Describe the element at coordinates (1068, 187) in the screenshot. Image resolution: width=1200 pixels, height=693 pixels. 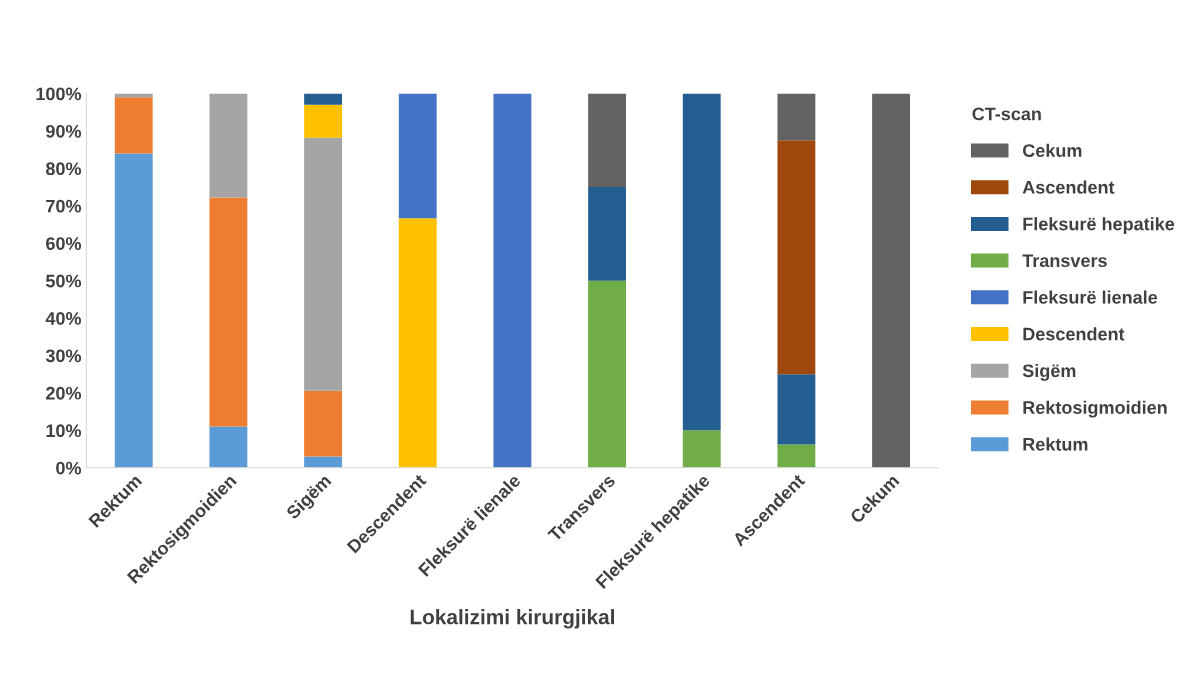
I see `legend-label: Ascendent` at that location.